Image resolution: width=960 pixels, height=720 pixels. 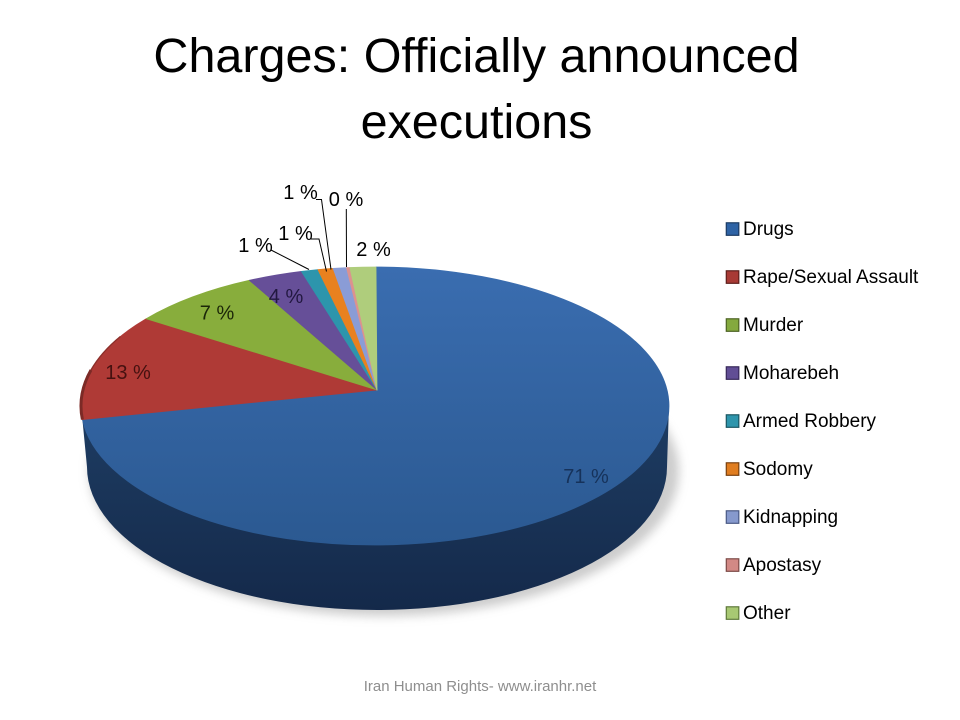 What do you see at coordinates (286, 297) in the screenshot?
I see `svg-text: 4 %` at bounding box center [286, 297].